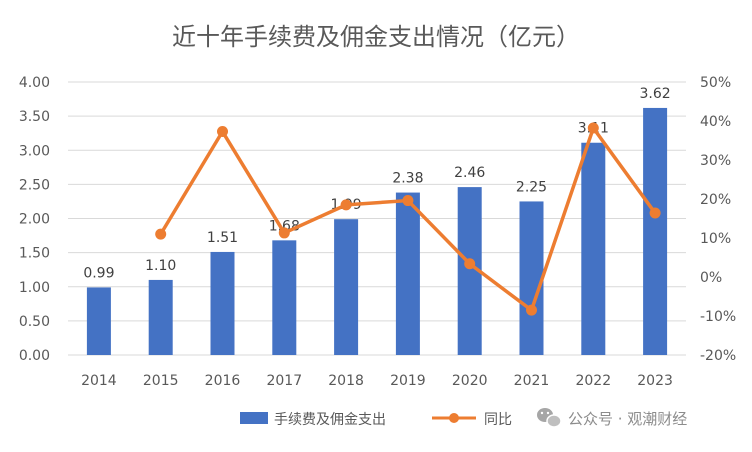 The height and width of the screenshot is (452, 752). Describe the element at coordinates (284, 381) in the screenshot. I see `x-tick-label: 2017` at that location.